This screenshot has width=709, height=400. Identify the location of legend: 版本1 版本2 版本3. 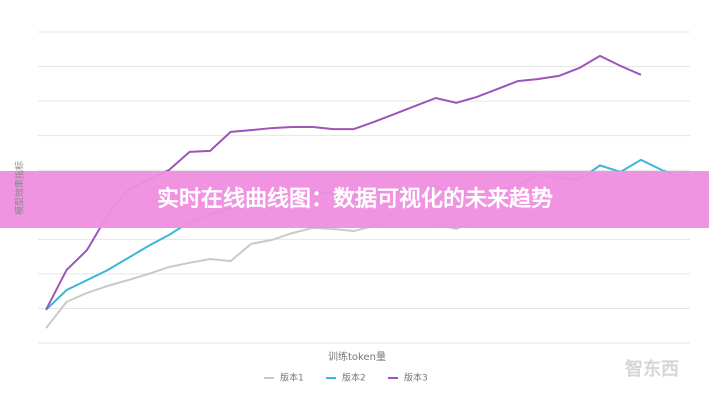
(346, 378).